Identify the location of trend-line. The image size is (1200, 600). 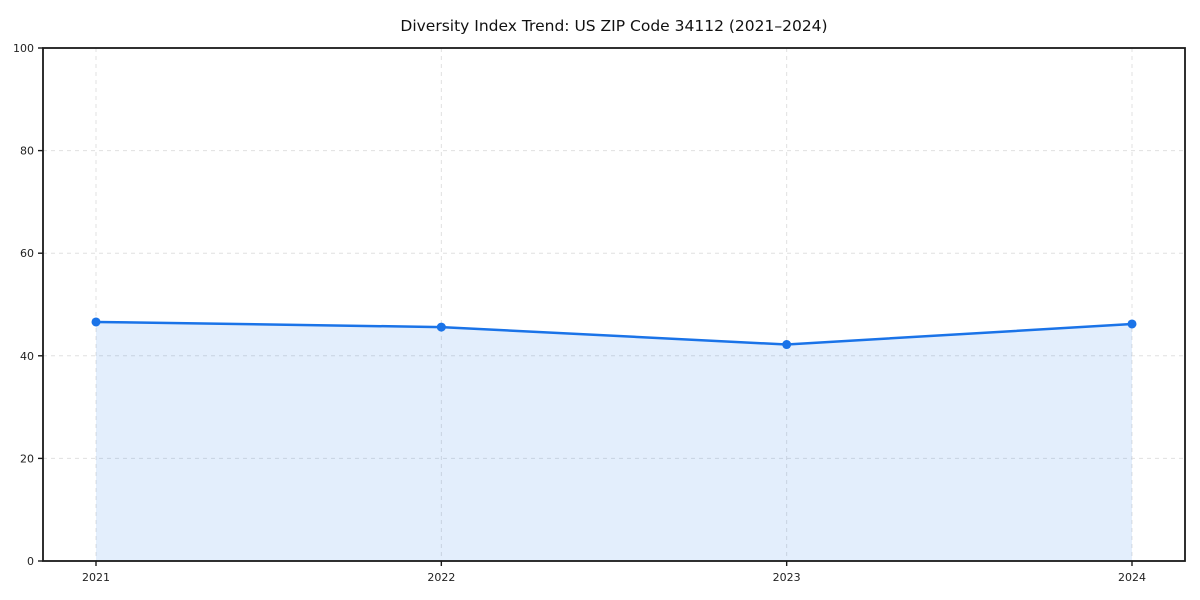
(614, 333).